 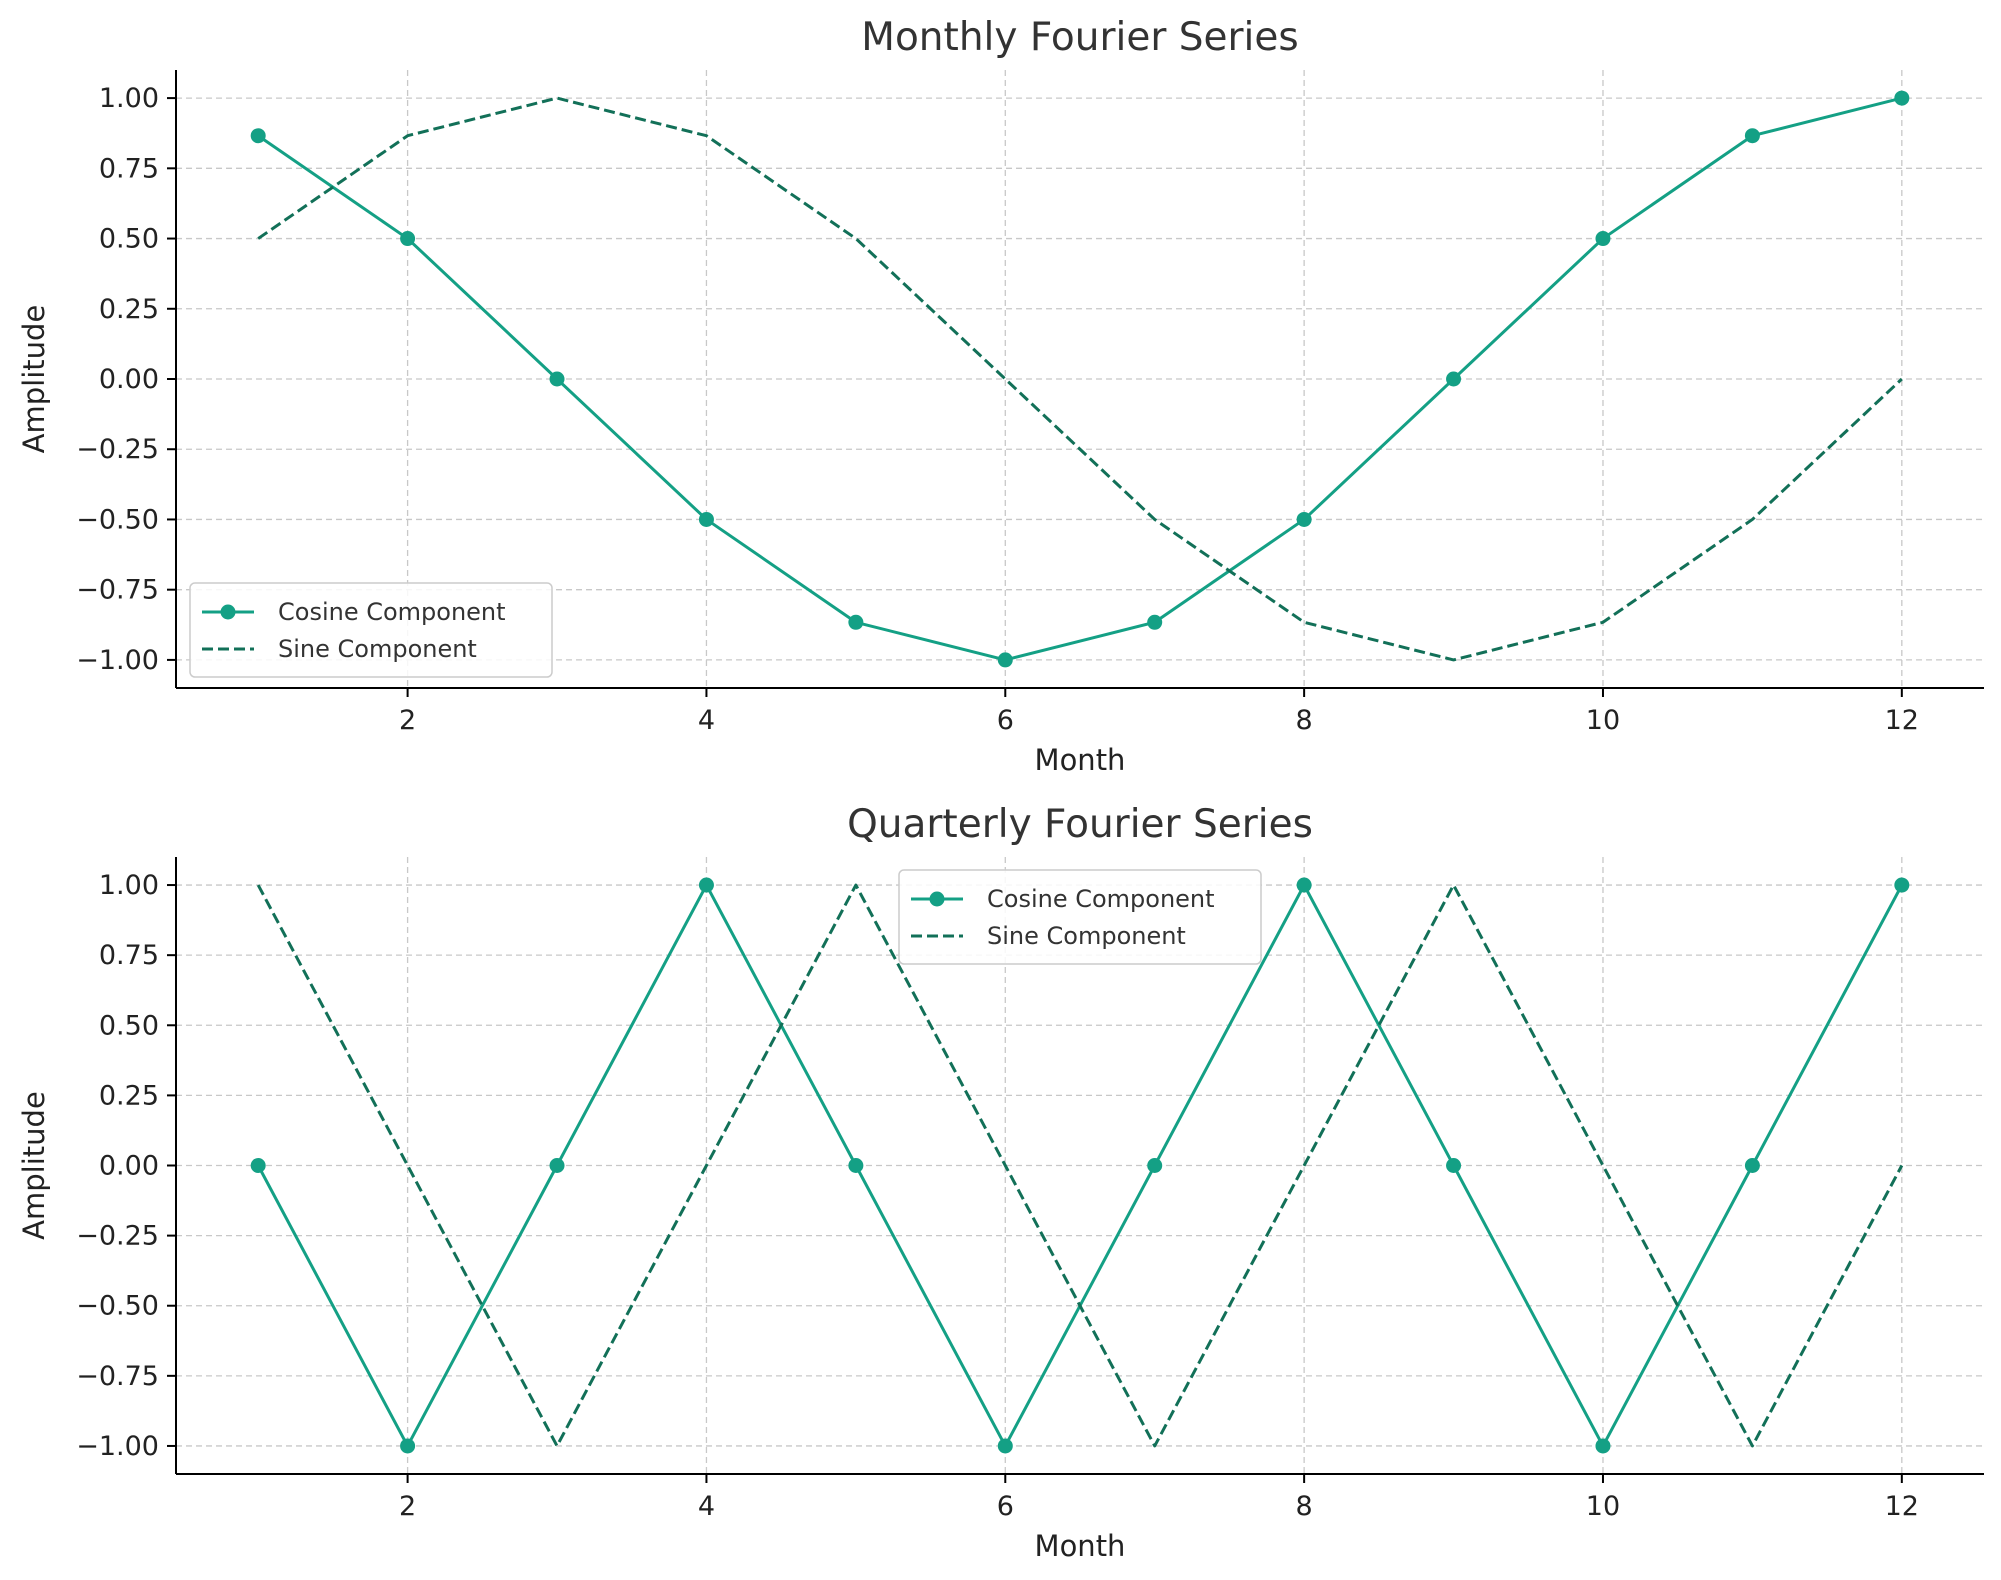 What do you see at coordinates (1079, 37) in the screenshot?
I see `chart-title: Monthly Fourier Series` at bounding box center [1079, 37].